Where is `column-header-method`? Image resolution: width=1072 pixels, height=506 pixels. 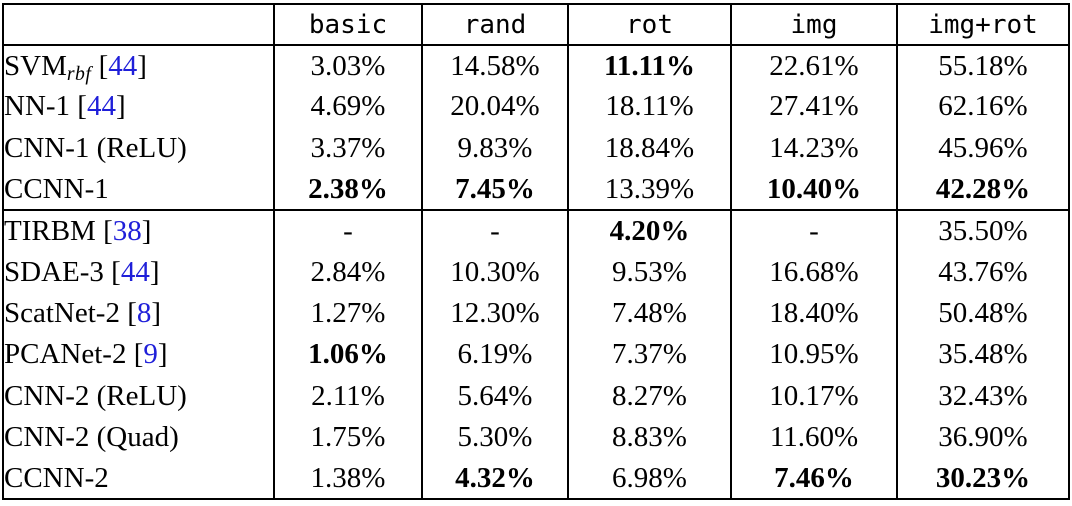
column-header-method is located at coordinates (138, 25).